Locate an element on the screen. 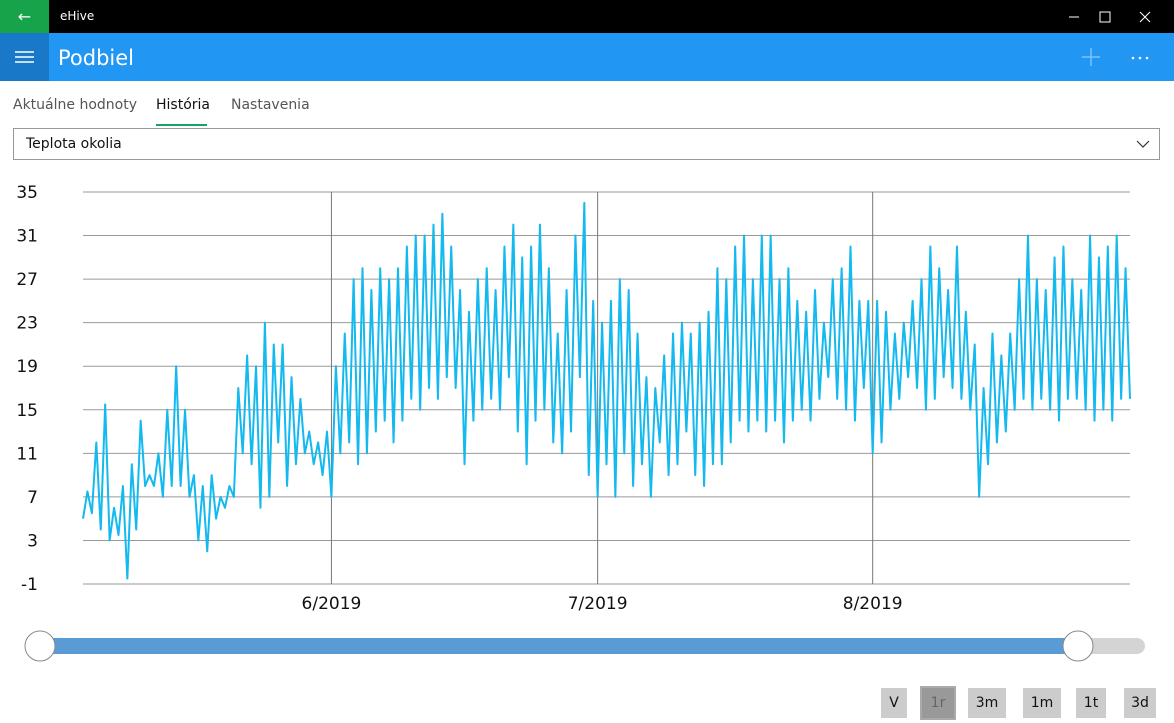 This screenshot has height=723, width=1174. title-bar: ← eHive is located at coordinates (587, 16).